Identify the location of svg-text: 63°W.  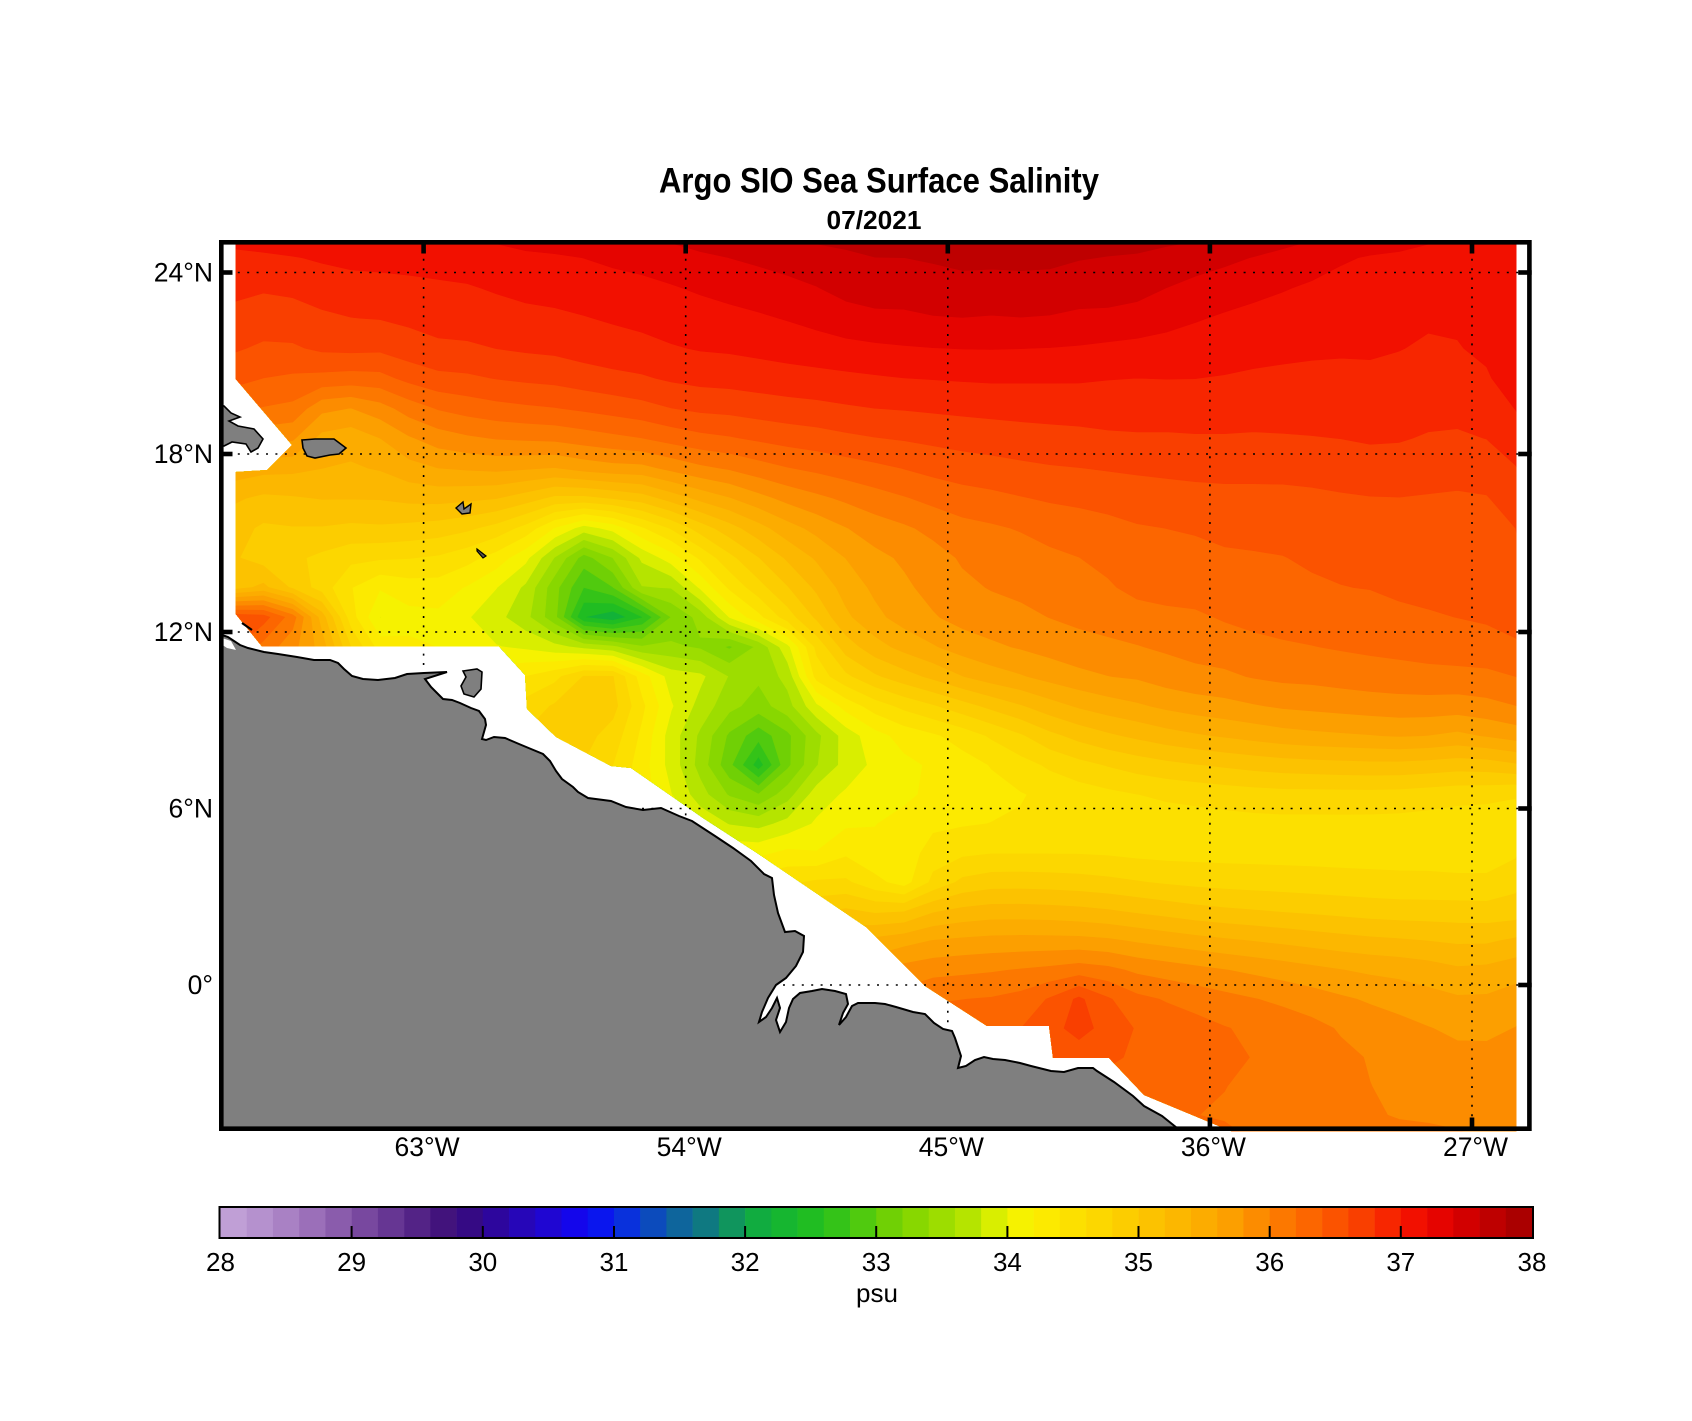
(427, 1147).